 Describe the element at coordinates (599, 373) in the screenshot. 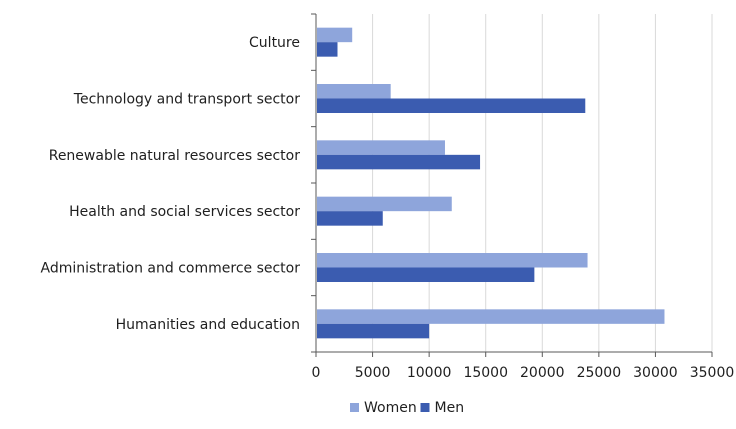

I see `x-tick-label: 25000` at that location.